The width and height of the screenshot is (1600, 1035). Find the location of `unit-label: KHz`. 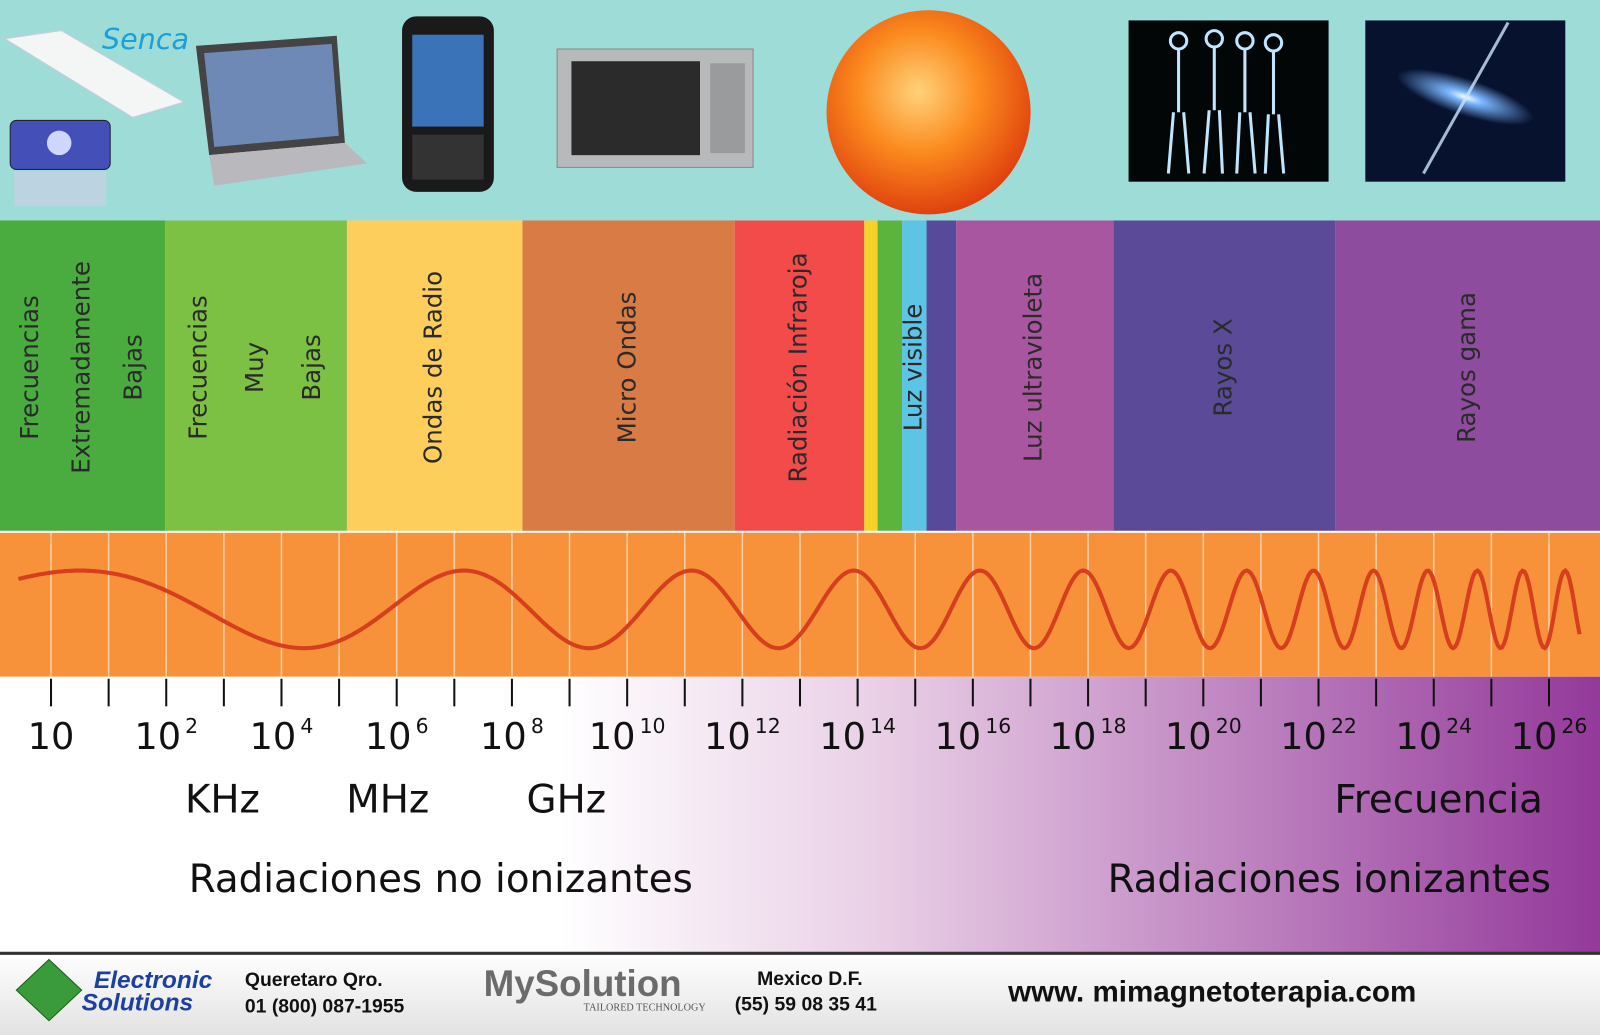

unit-label: KHz is located at coordinates (222, 799).